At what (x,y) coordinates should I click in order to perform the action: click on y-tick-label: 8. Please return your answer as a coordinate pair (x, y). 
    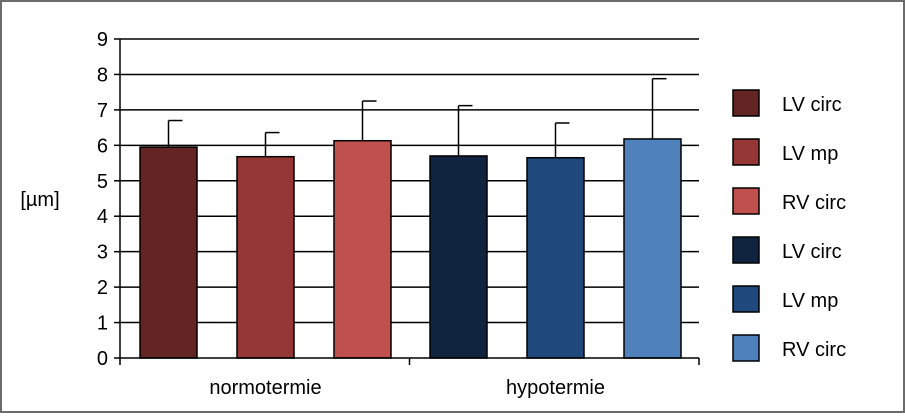
    Looking at the image, I should click on (102, 75).